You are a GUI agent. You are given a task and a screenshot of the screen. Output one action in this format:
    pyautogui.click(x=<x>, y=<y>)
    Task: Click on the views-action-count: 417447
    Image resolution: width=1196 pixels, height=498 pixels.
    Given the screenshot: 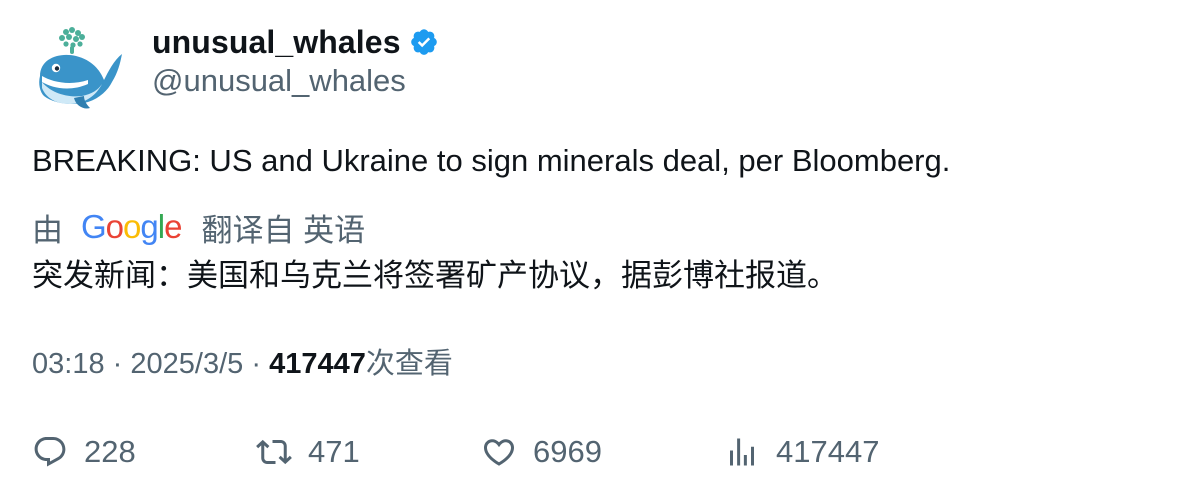 What is the action you would take?
    pyautogui.click(x=828, y=451)
    